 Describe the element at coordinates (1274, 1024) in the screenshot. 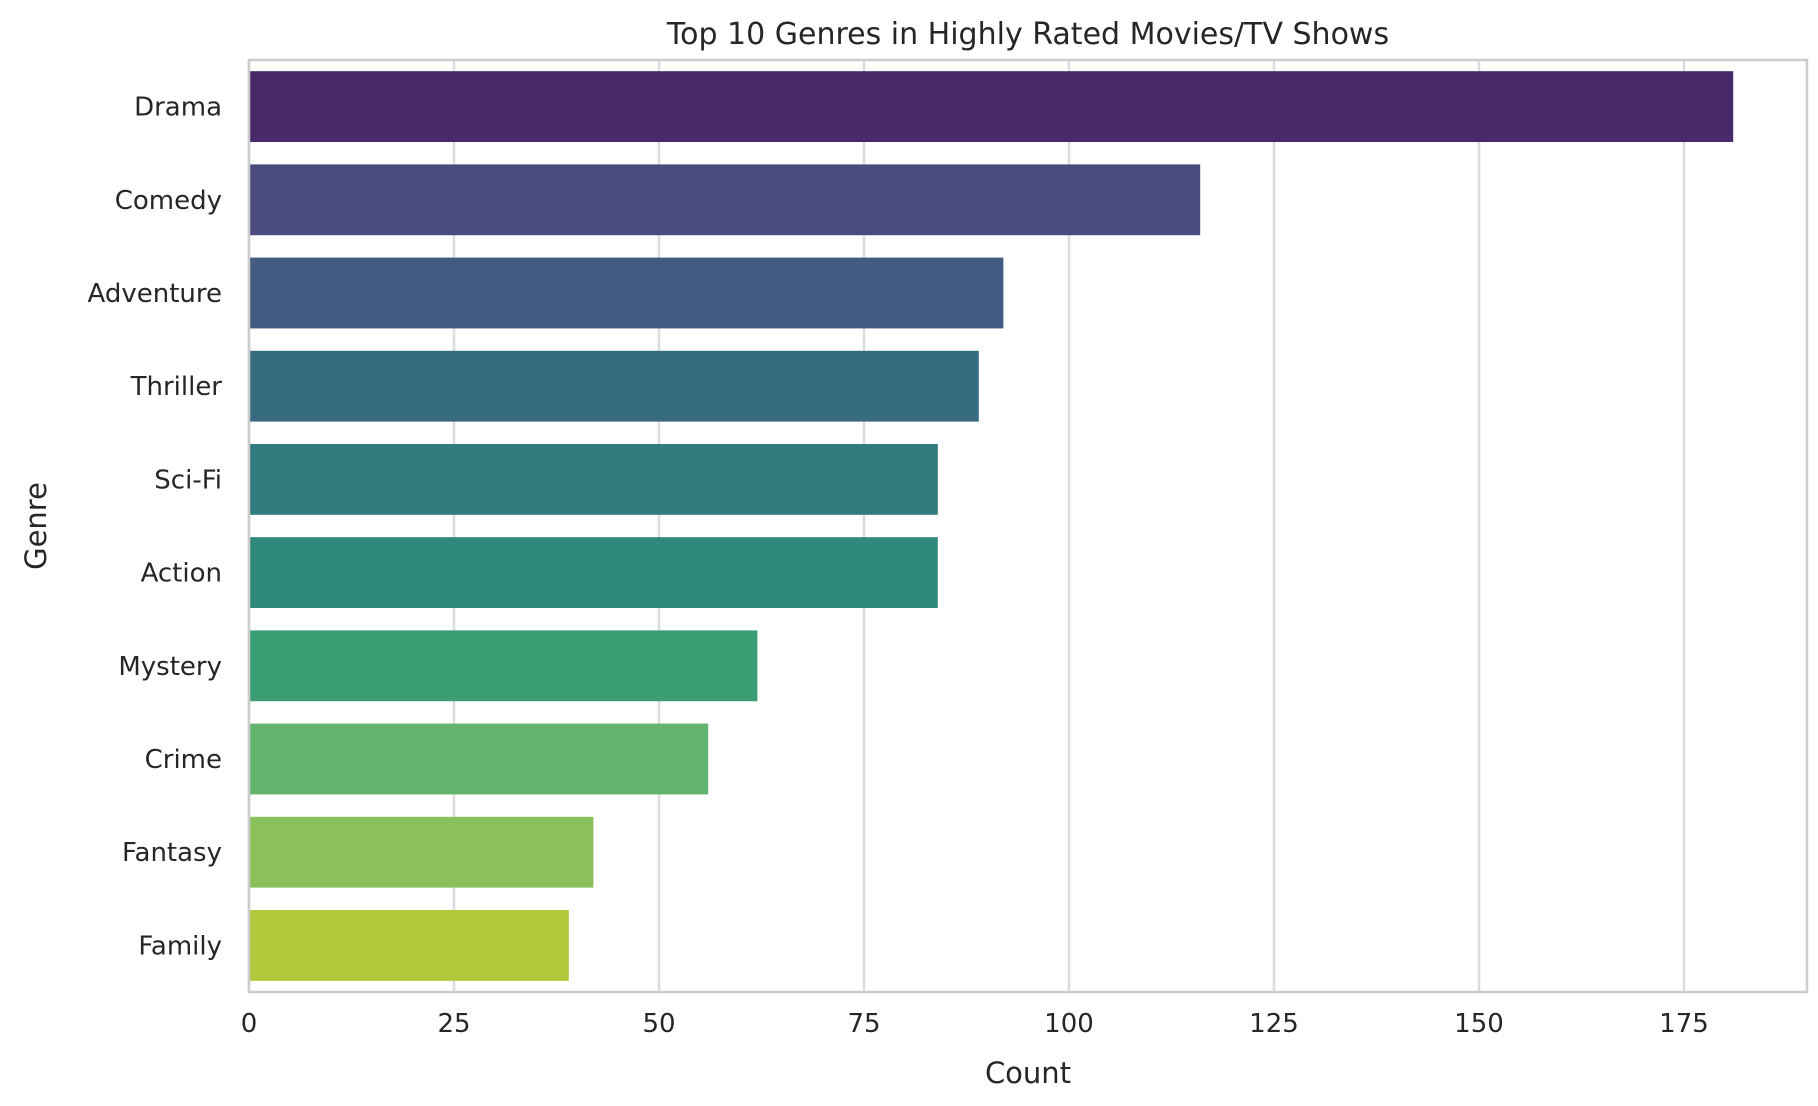

I see `x-tick-label-125: 125` at that location.